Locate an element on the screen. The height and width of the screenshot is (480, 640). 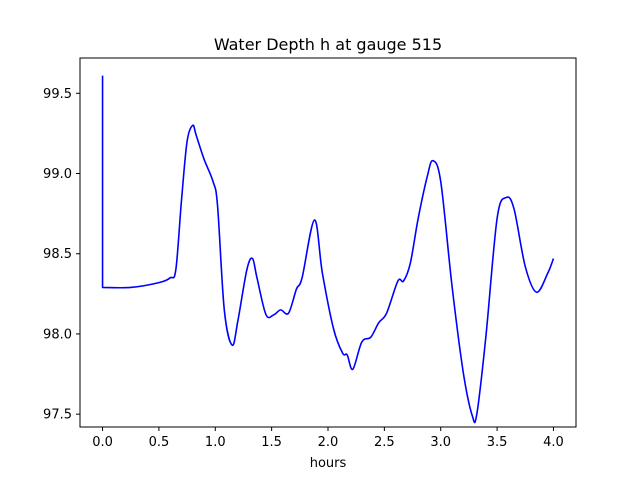
x-tick-label: 4.0 is located at coordinates (553, 442).